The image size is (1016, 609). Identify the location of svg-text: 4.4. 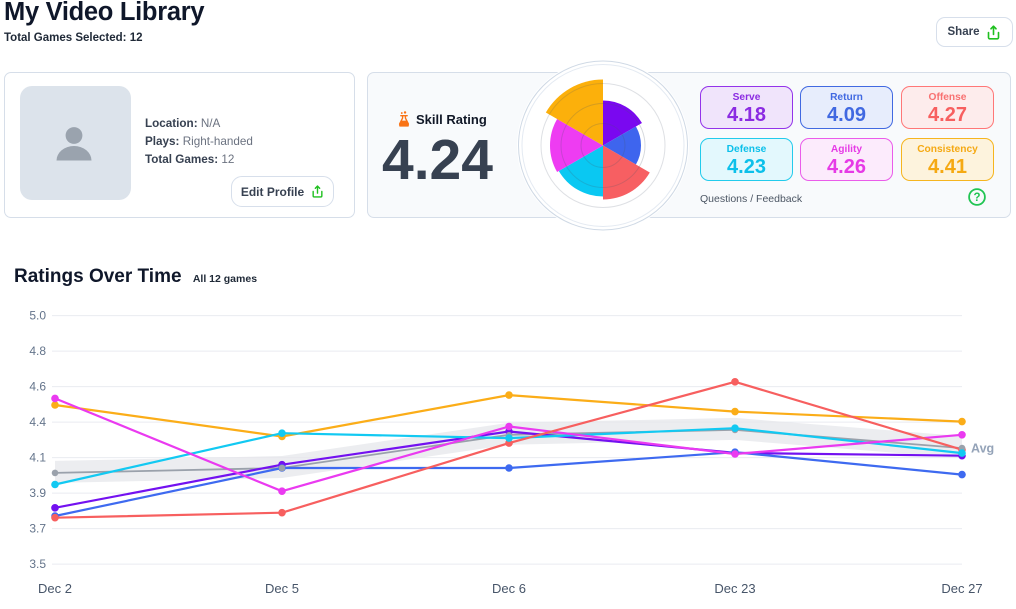
(37, 422).